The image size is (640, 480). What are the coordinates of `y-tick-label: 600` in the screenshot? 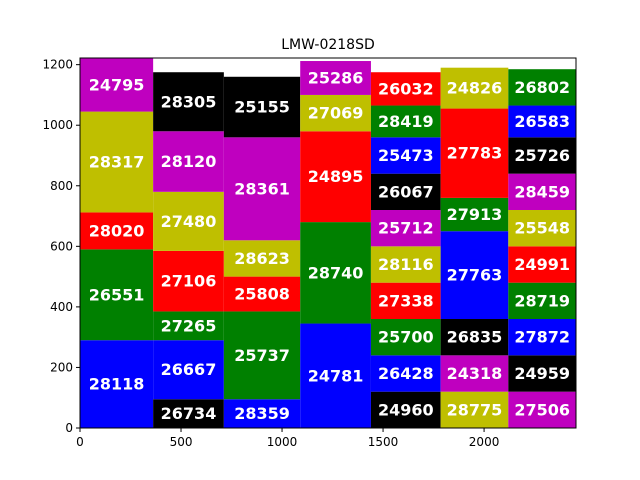 It's located at (61, 246).